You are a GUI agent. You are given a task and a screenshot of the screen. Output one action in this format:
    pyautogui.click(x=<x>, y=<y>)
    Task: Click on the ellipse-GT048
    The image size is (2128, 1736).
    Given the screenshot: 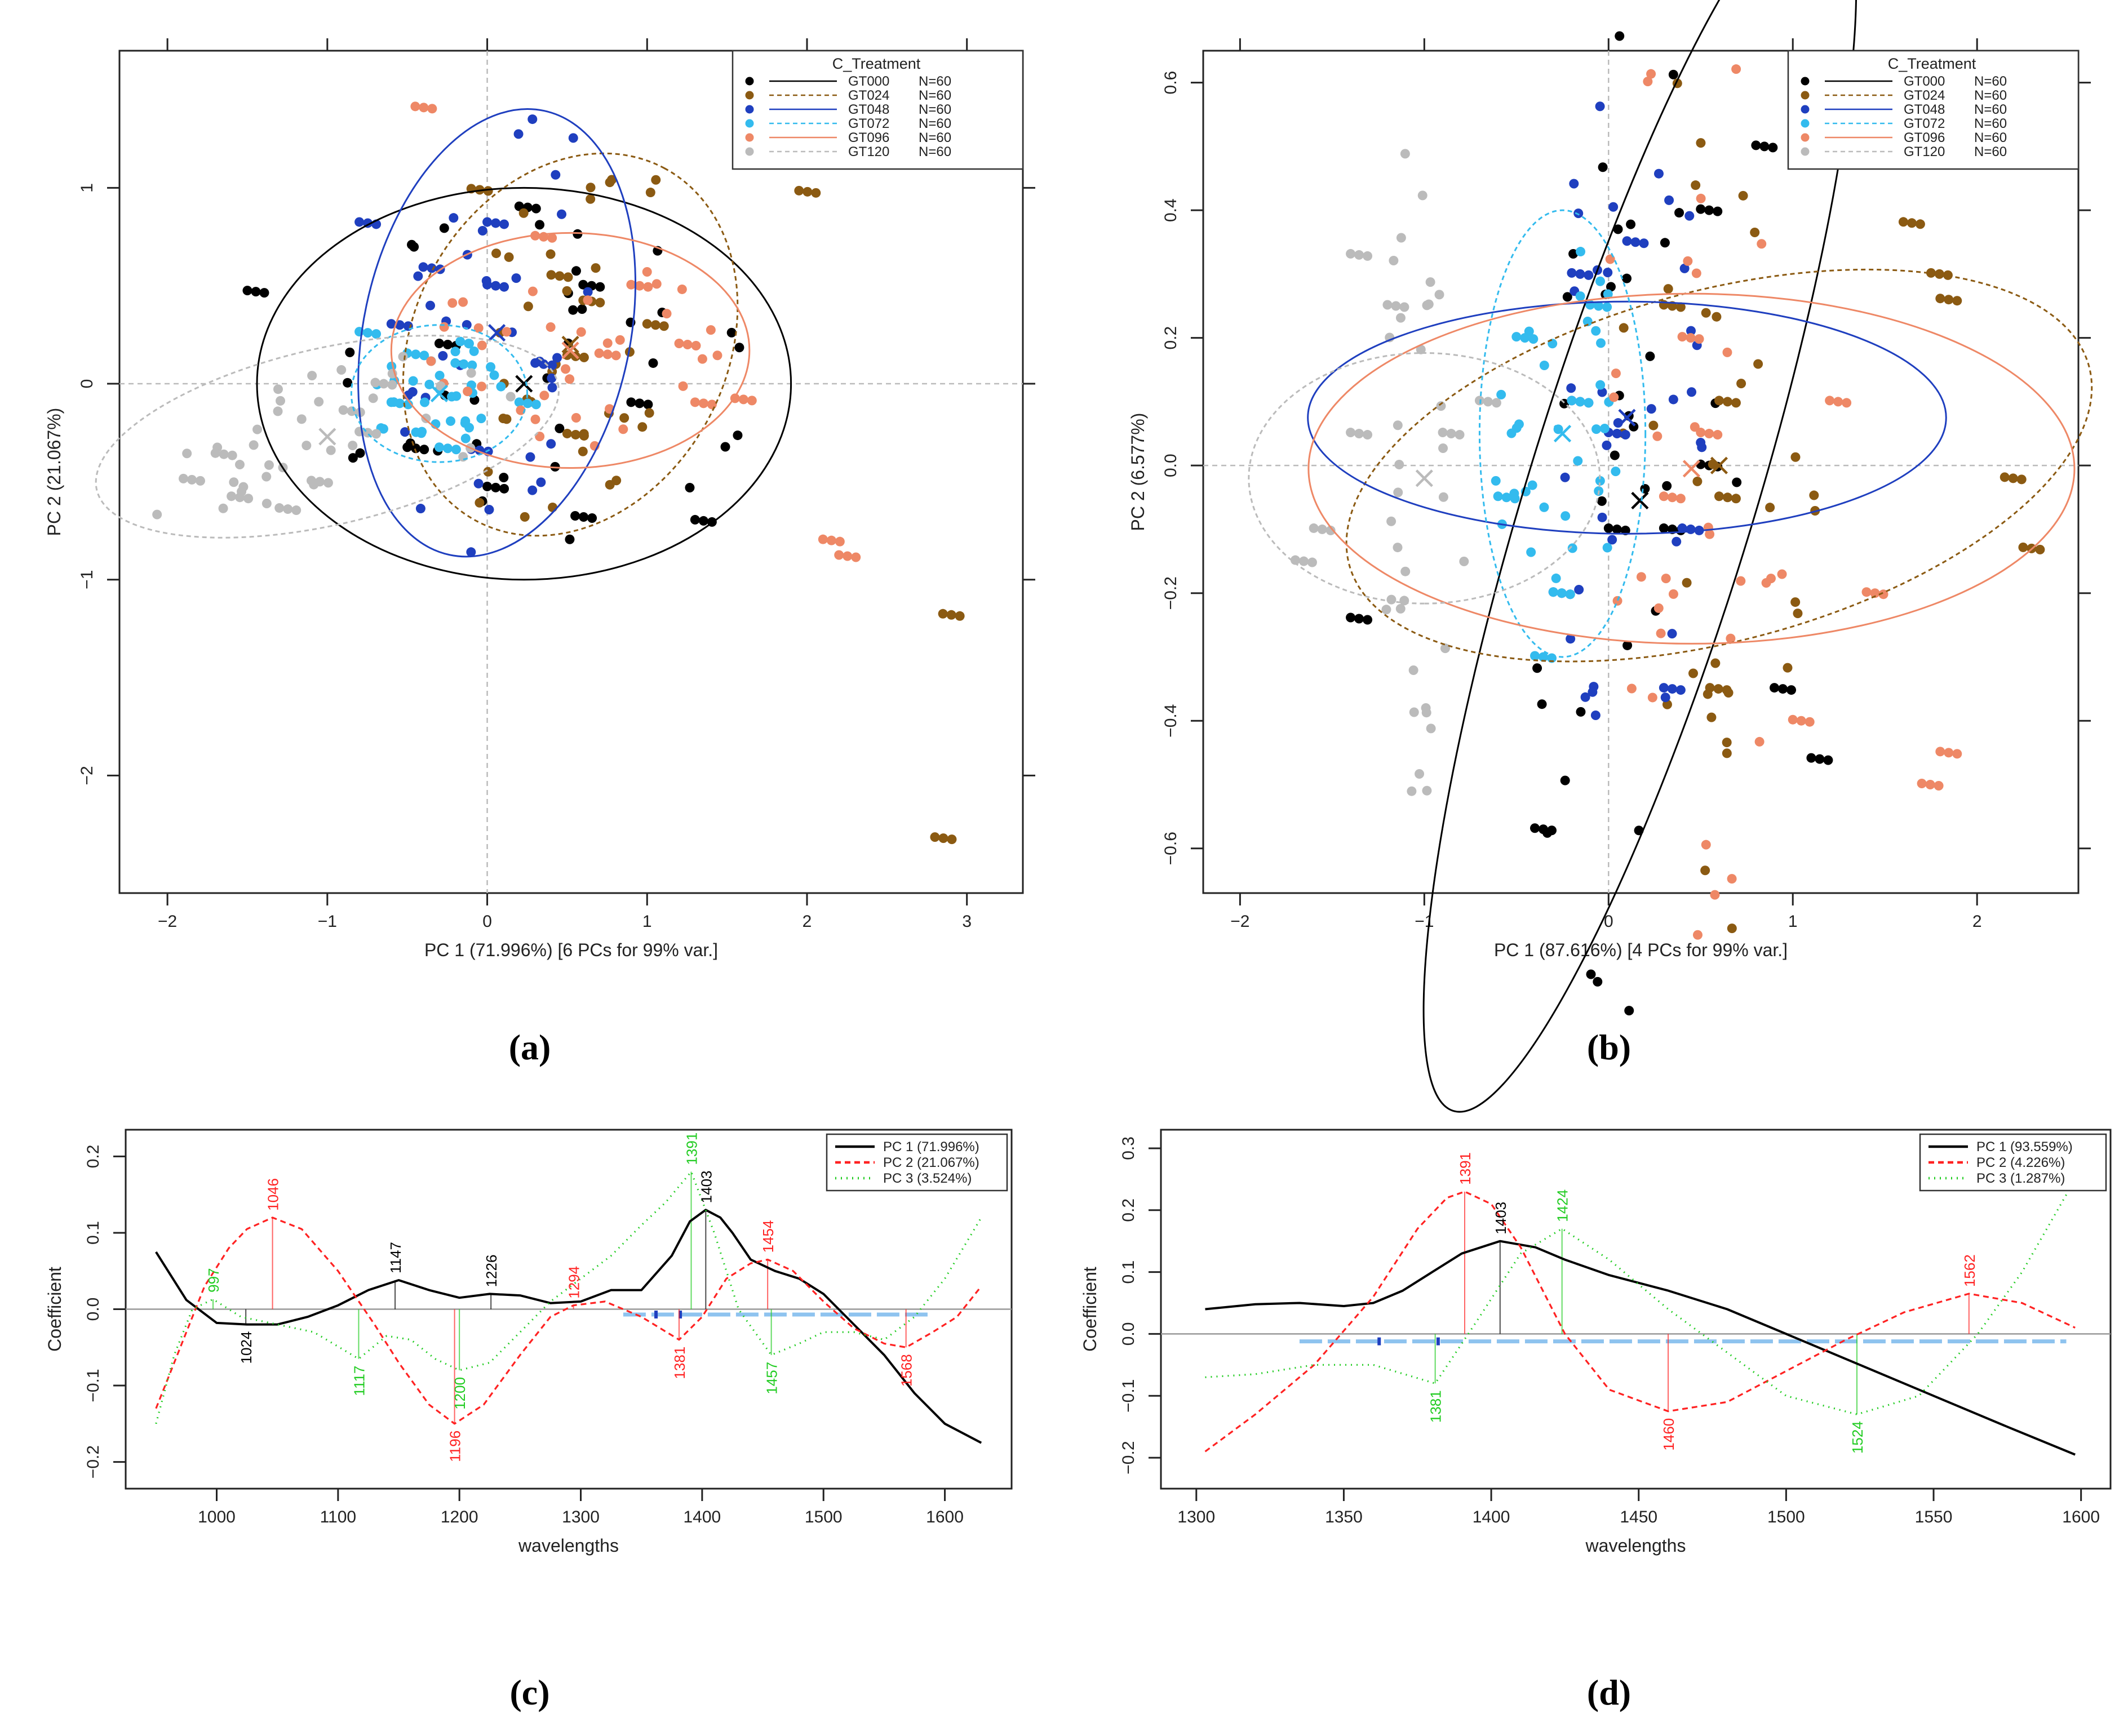 What is the action you would take?
    pyautogui.click(x=497, y=333)
    